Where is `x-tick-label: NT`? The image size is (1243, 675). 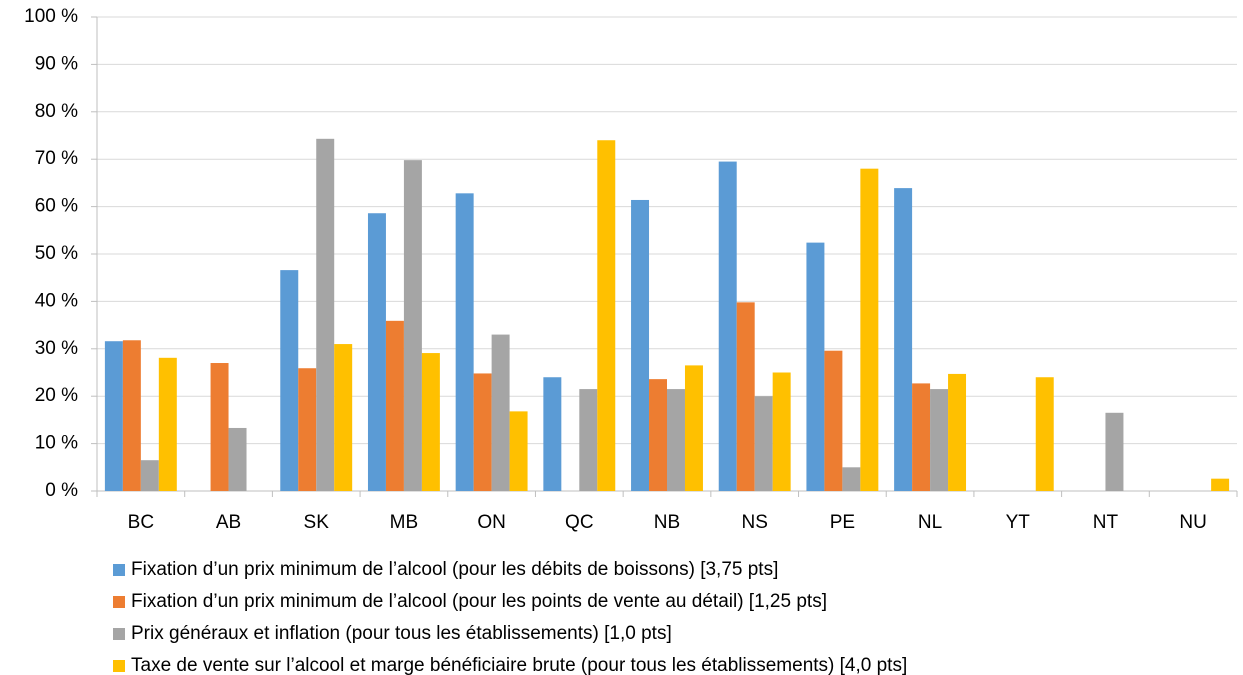 x-tick-label: NT is located at coordinates (1106, 522).